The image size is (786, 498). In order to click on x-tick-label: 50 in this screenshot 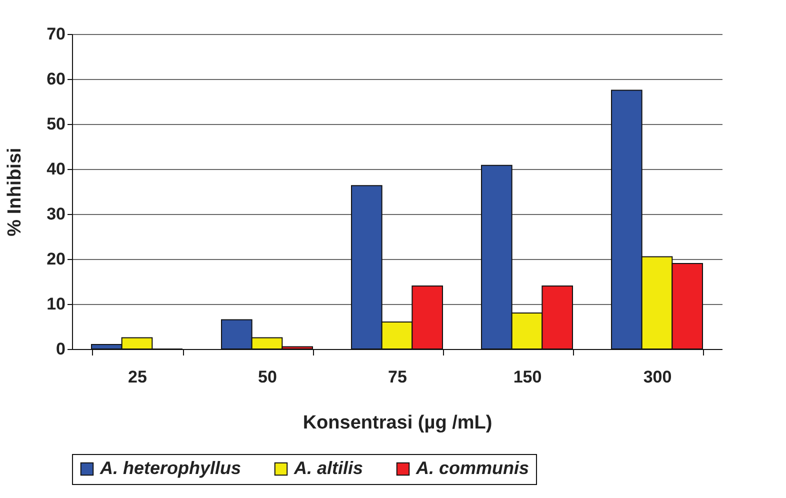, I will do `click(267, 377)`.